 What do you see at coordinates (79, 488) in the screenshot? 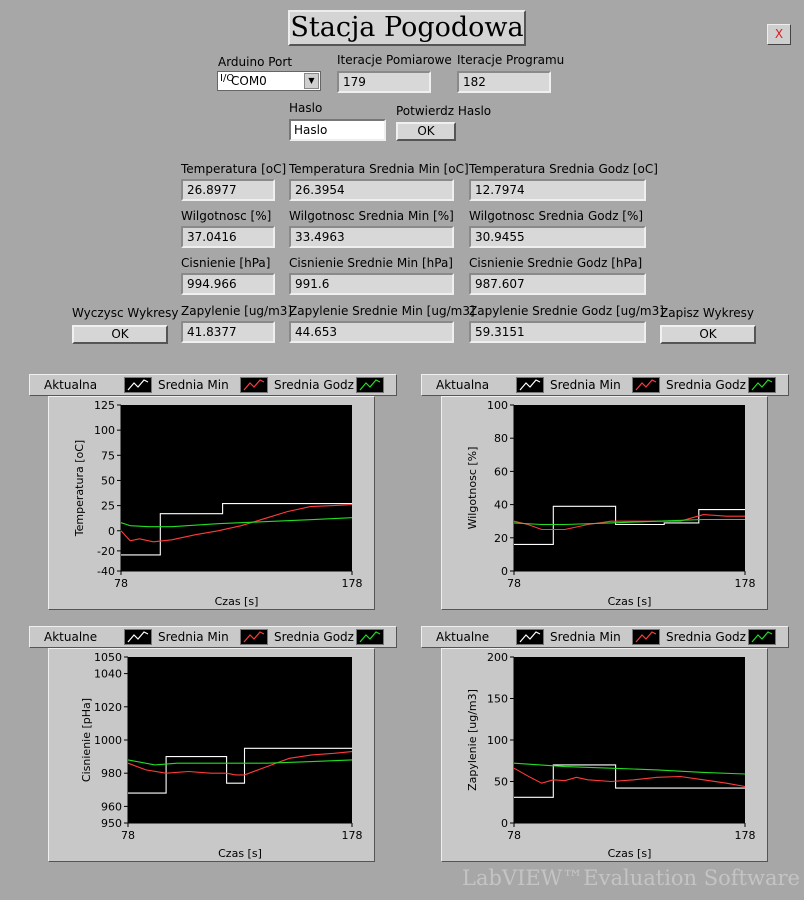
I see `y-axis-label: Temperatura [oC]` at bounding box center [79, 488].